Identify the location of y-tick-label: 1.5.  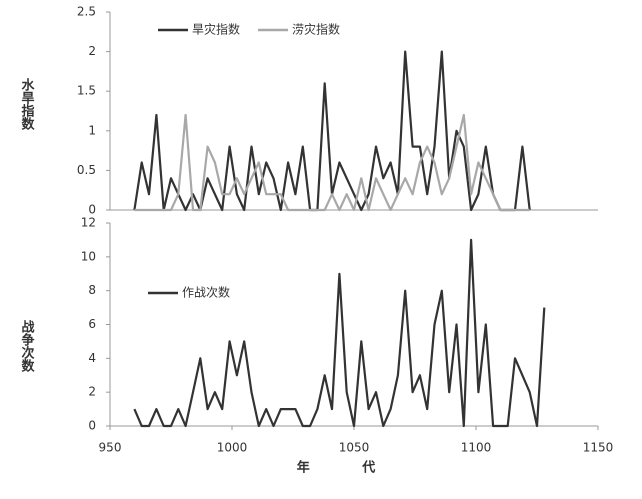
(86, 91).